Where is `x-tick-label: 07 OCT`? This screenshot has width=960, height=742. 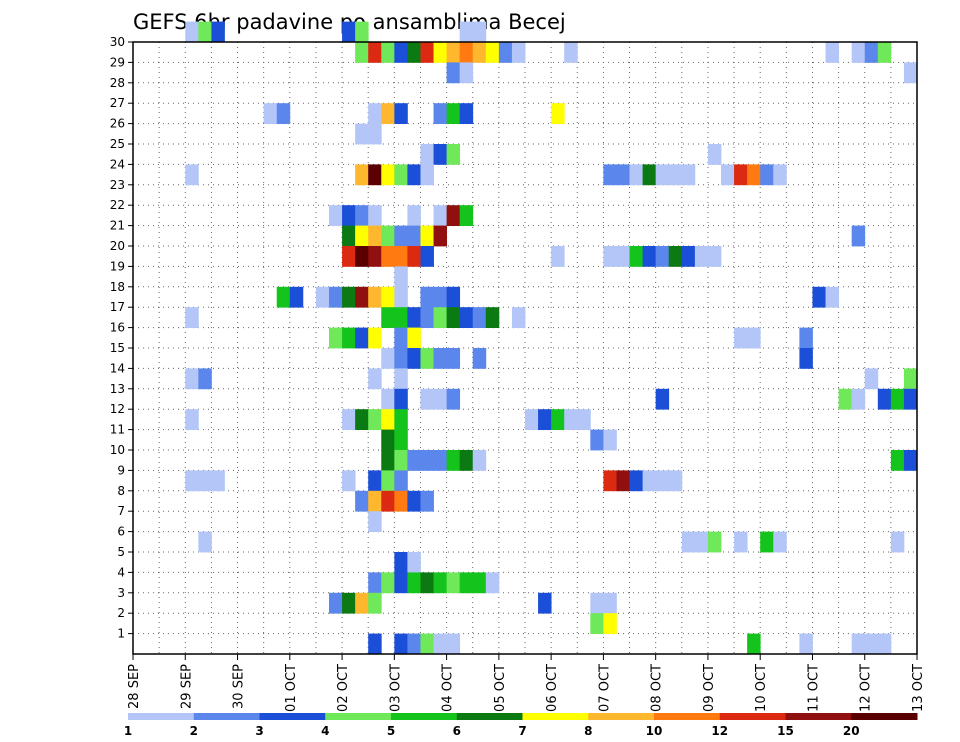 x-tick-label: 07 OCT is located at coordinates (604, 688).